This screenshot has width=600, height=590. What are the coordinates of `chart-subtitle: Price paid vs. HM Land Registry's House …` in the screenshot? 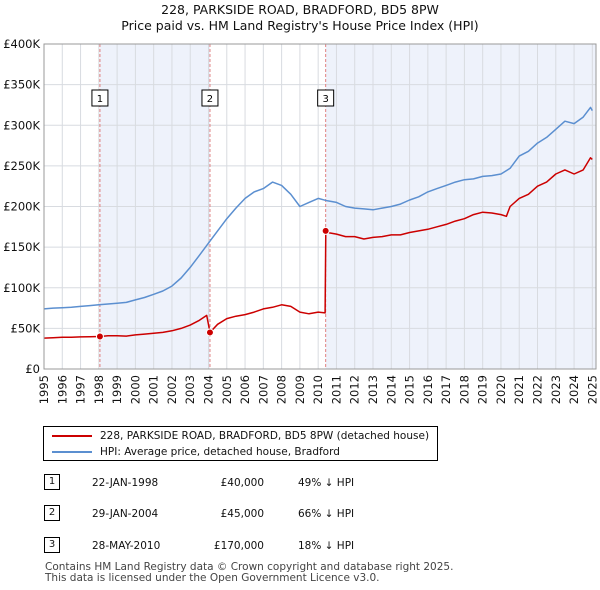 It's located at (300, 25).